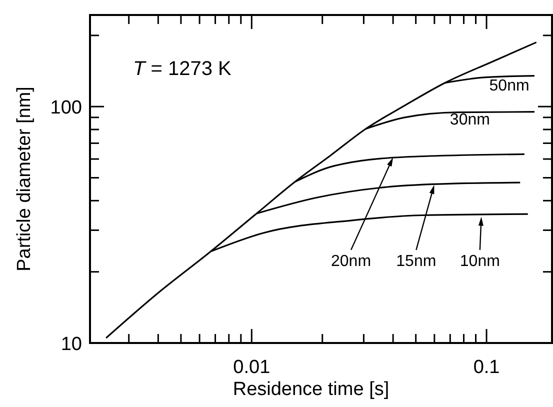 The width and height of the screenshot is (553, 407). What do you see at coordinates (486, 367) in the screenshot?
I see `x-tick-label: 0.1` at bounding box center [486, 367].